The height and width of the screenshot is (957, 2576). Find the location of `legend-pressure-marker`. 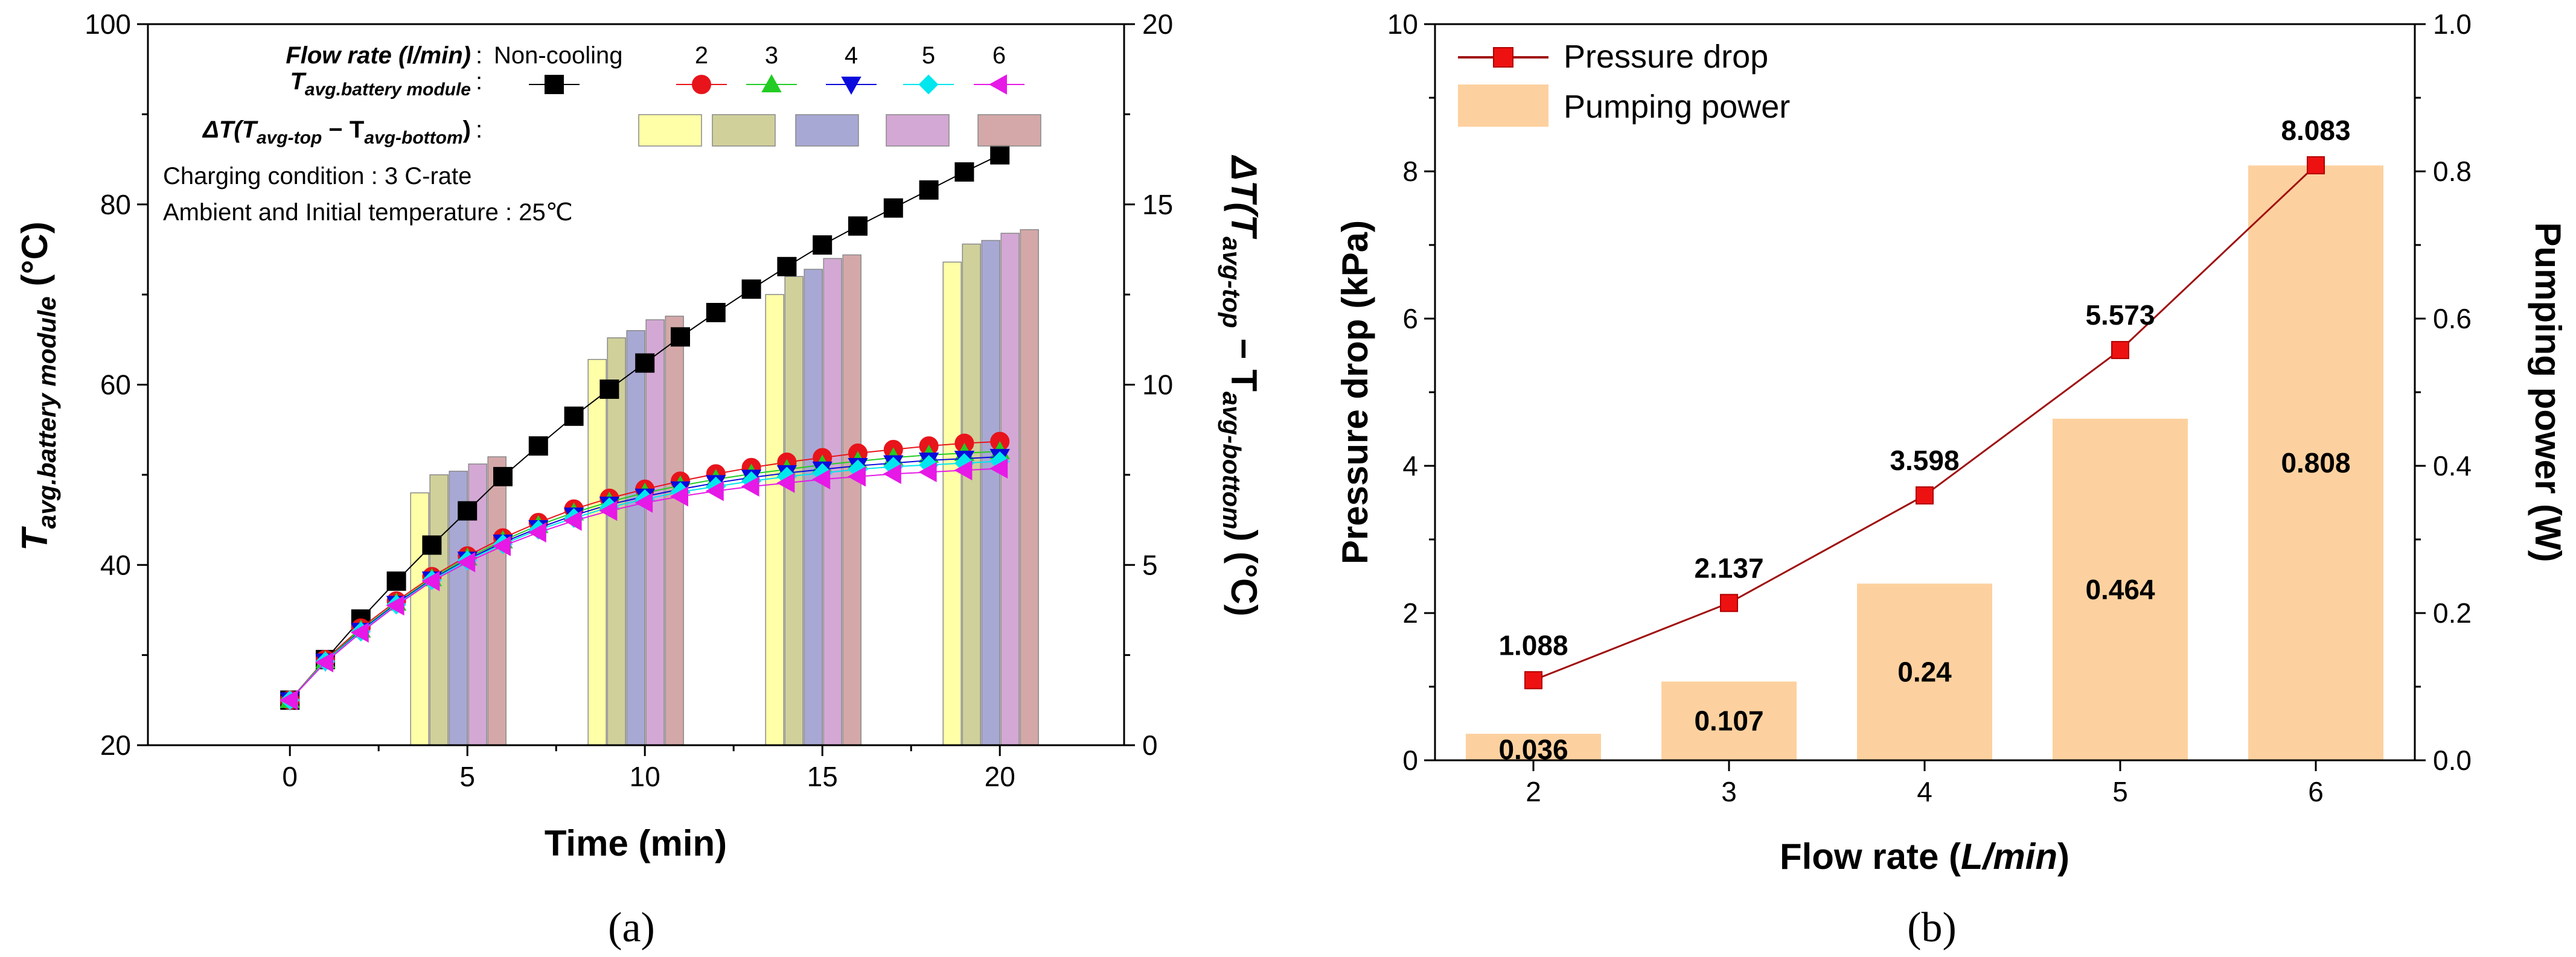

legend-pressure-marker is located at coordinates (1503, 57).